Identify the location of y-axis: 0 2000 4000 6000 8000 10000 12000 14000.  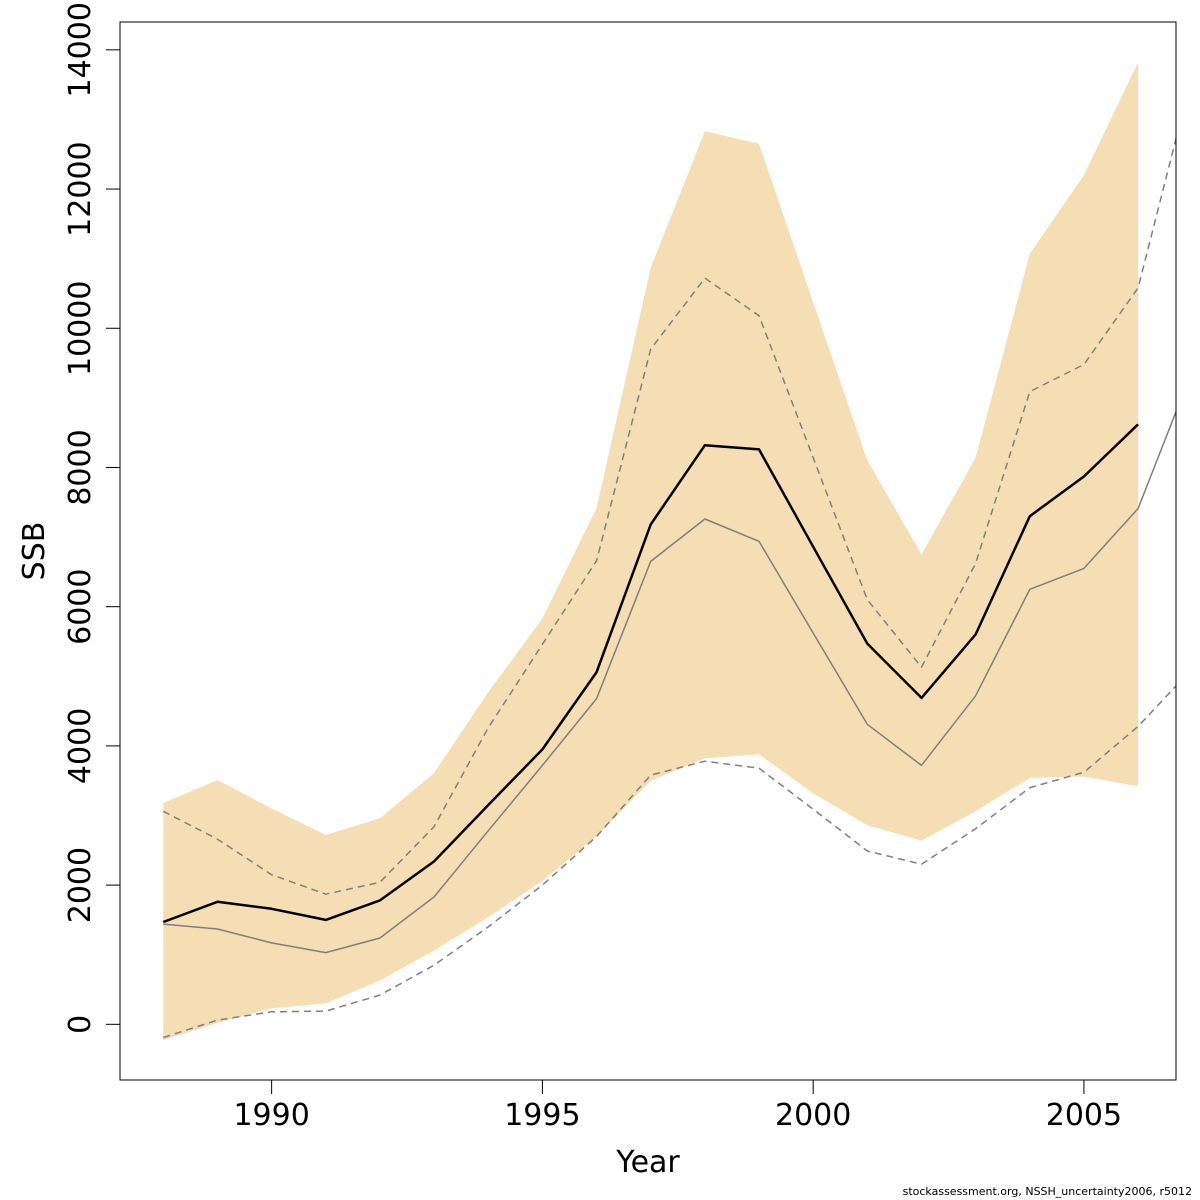
(92, 518).